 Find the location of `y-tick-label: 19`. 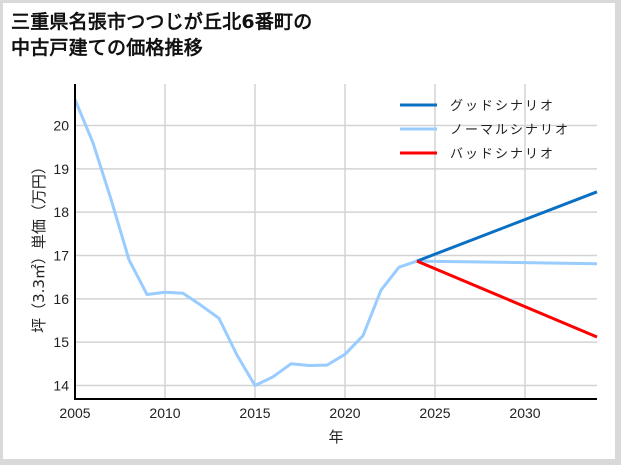

y-tick-label: 19 is located at coordinates (61, 169).